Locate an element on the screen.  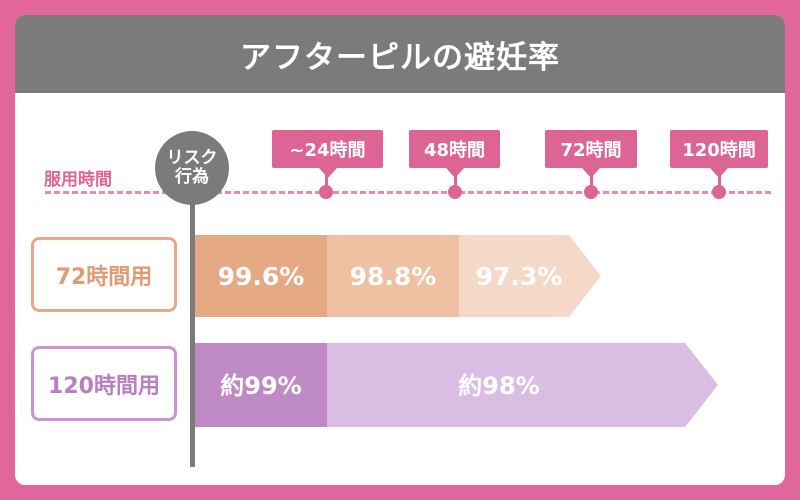
bar-72h-seg2-label: 98.8% is located at coordinates (393, 276).